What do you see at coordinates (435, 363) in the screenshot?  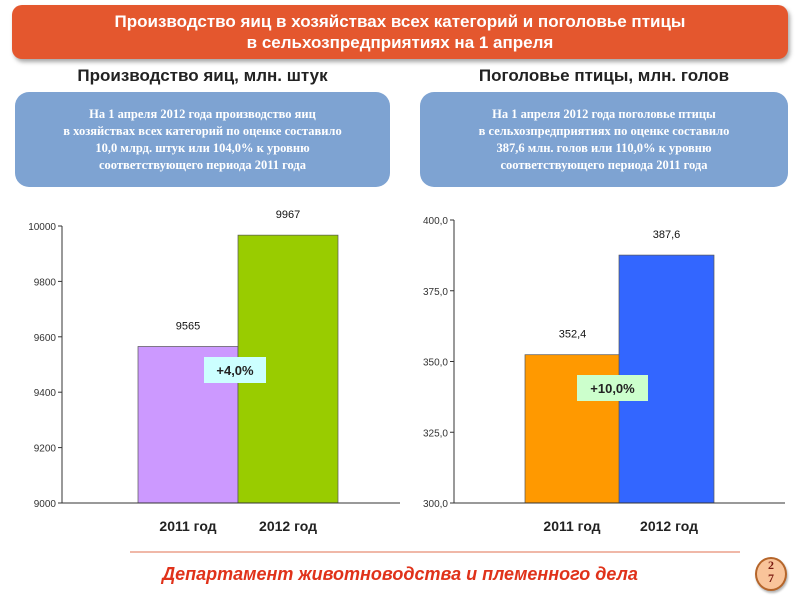 I see `y-tick-label: 350,0` at bounding box center [435, 363].